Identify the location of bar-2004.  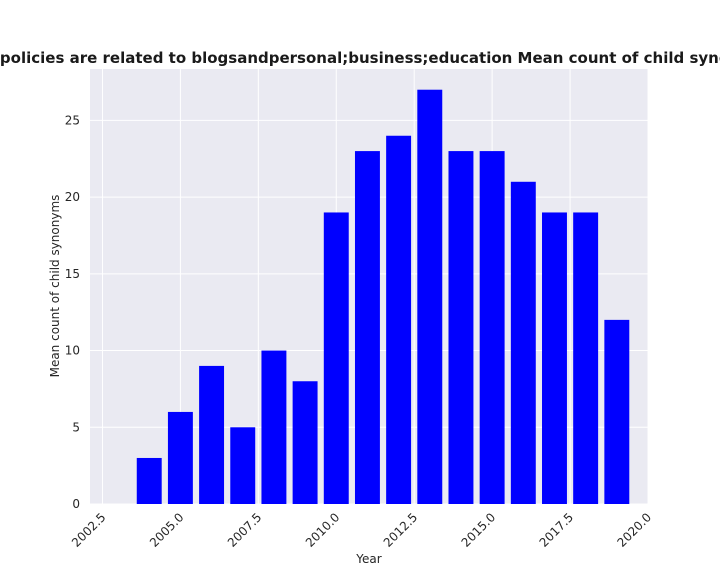
(149, 480).